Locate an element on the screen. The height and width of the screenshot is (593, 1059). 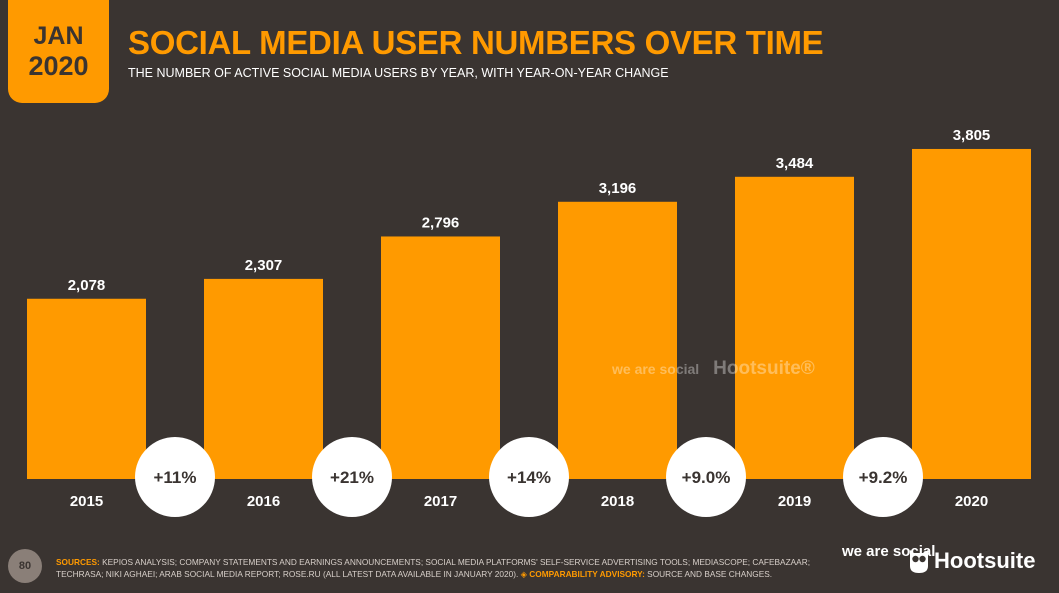
category-label-2020: 2020 is located at coordinates (971, 501).